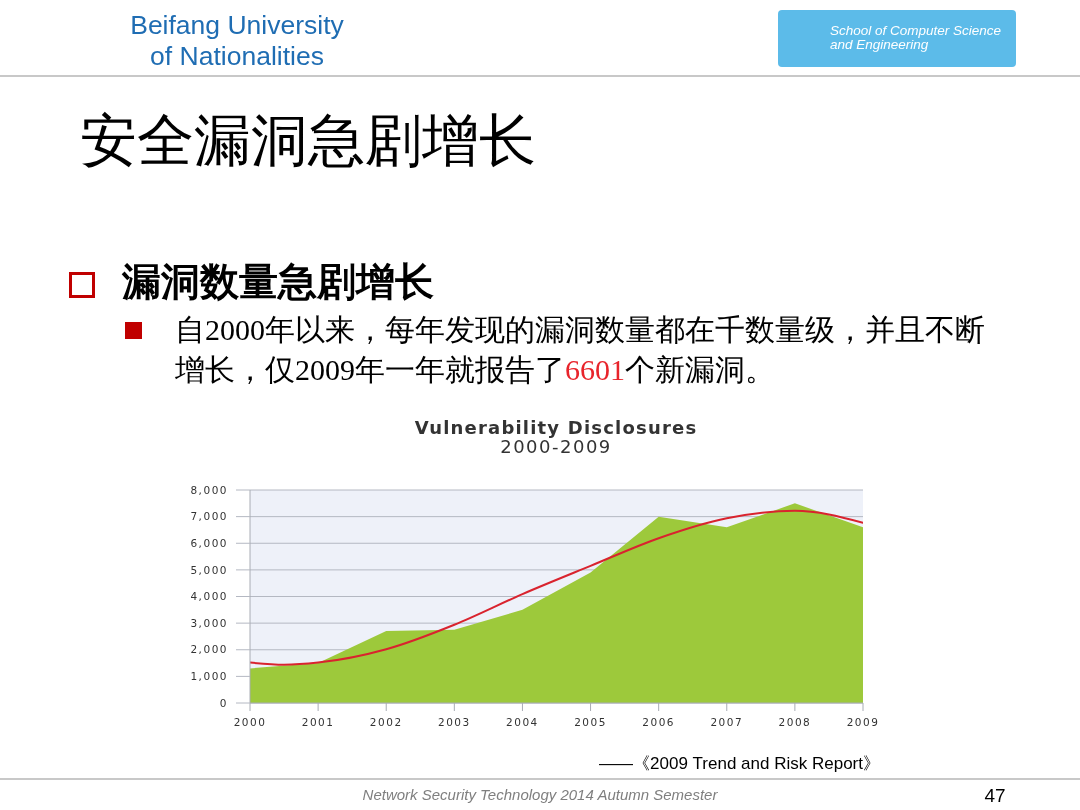 This screenshot has height=810, width=1080. What do you see at coordinates (522, 722) in the screenshot?
I see `x-tick-label: 2004` at bounding box center [522, 722].